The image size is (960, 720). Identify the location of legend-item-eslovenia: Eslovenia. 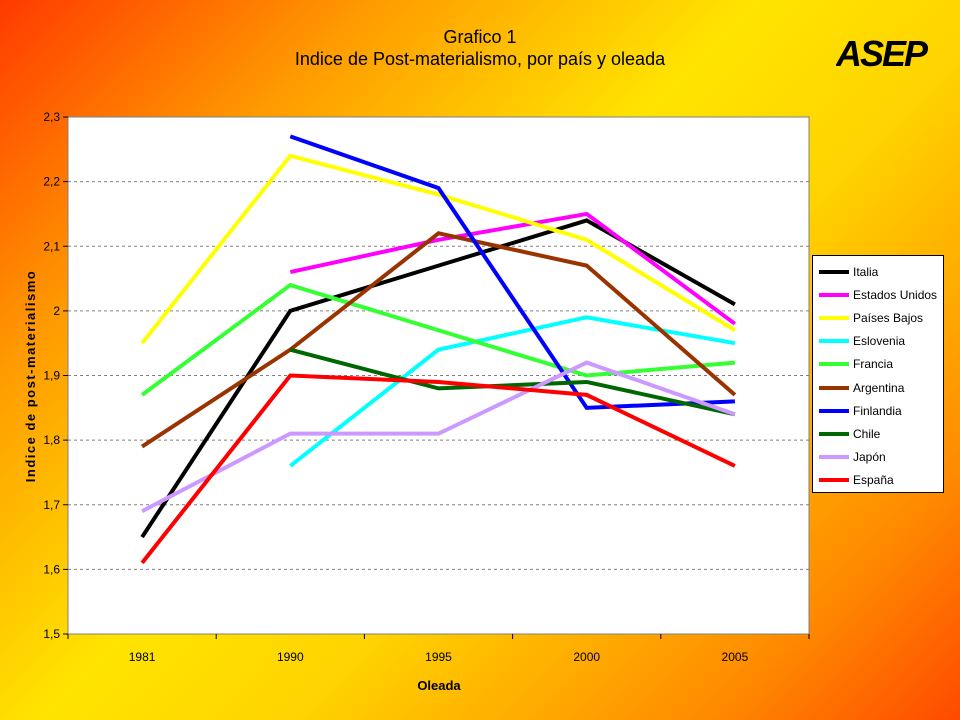
(881, 341).